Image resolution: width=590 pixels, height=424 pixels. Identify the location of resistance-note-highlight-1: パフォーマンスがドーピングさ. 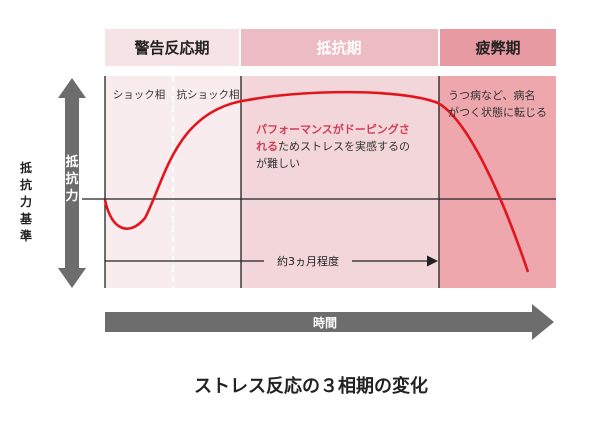
(333, 129).